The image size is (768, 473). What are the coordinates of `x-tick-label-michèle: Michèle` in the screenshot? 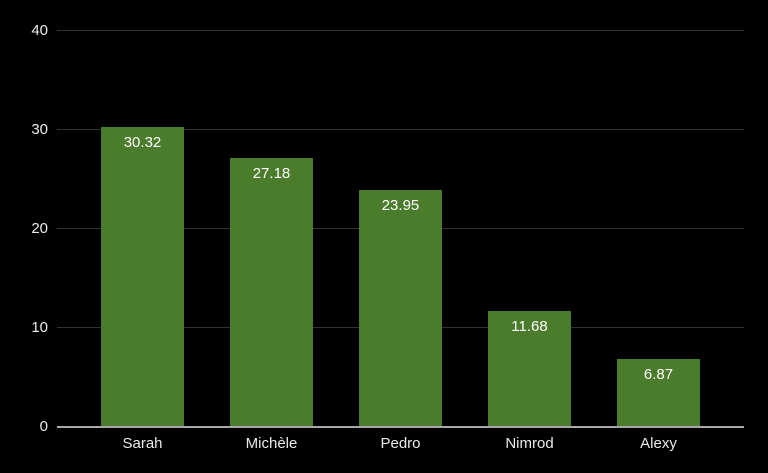 It's located at (271, 443).